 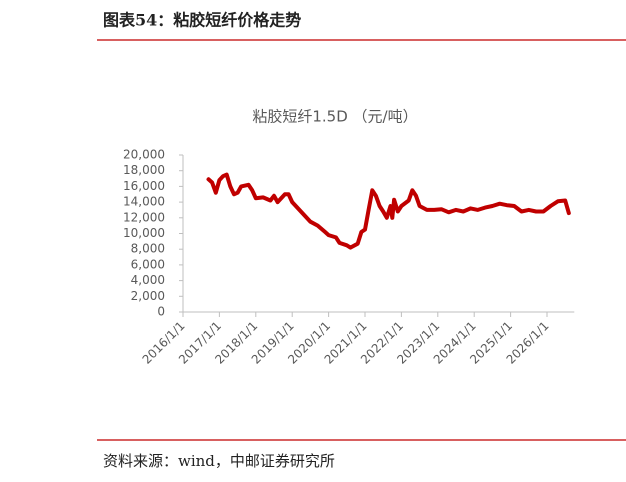 What do you see at coordinates (148, 280) in the screenshot?
I see `y-tick-label: 4,000` at bounding box center [148, 280].